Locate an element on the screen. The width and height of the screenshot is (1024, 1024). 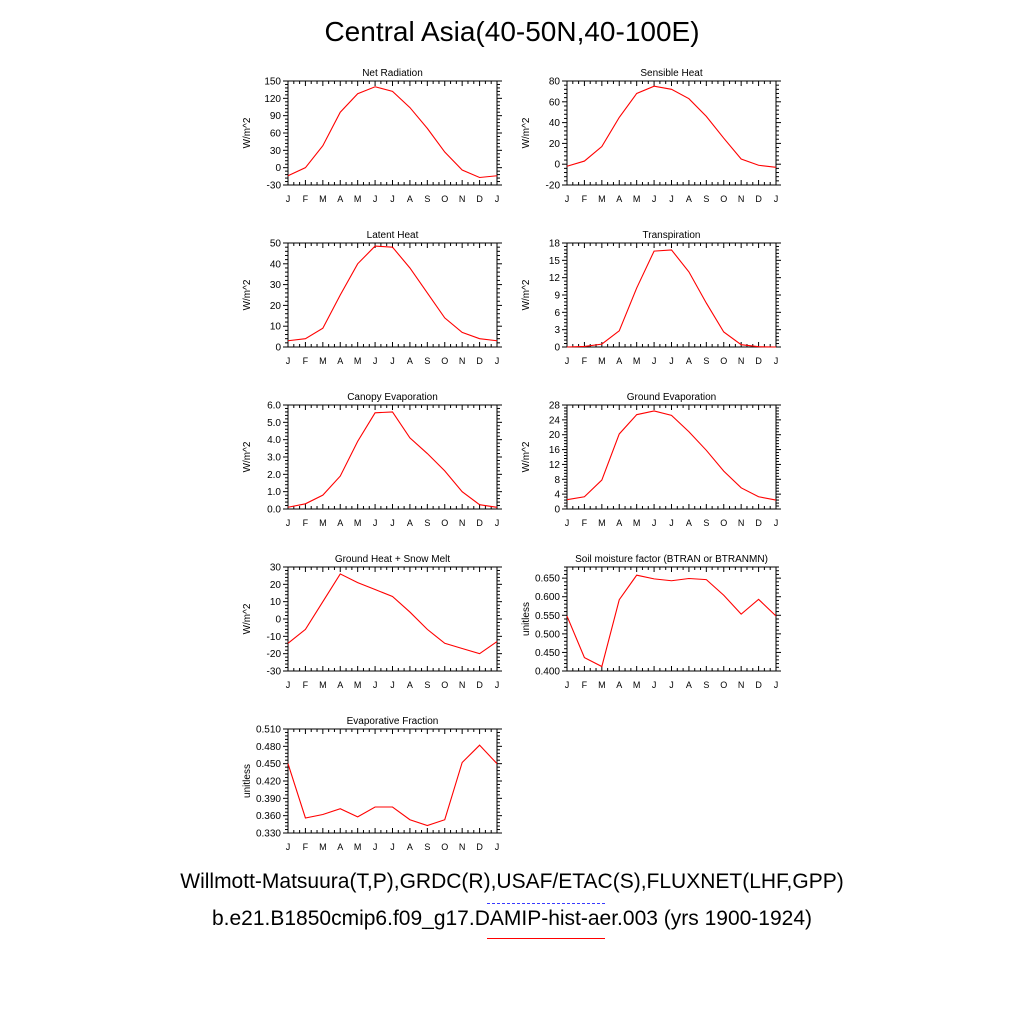
y-tick-label: 9 is located at coordinates (557, 296).